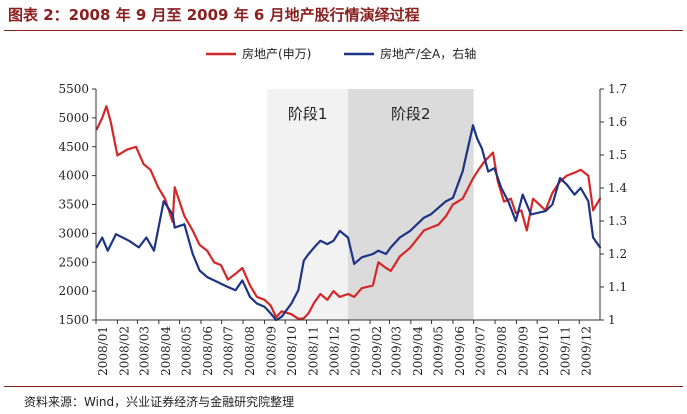 The image size is (687, 414). Describe the element at coordinates (103, 351) in the screenshot. I see `x-tick-label: 2008/01` at that location.